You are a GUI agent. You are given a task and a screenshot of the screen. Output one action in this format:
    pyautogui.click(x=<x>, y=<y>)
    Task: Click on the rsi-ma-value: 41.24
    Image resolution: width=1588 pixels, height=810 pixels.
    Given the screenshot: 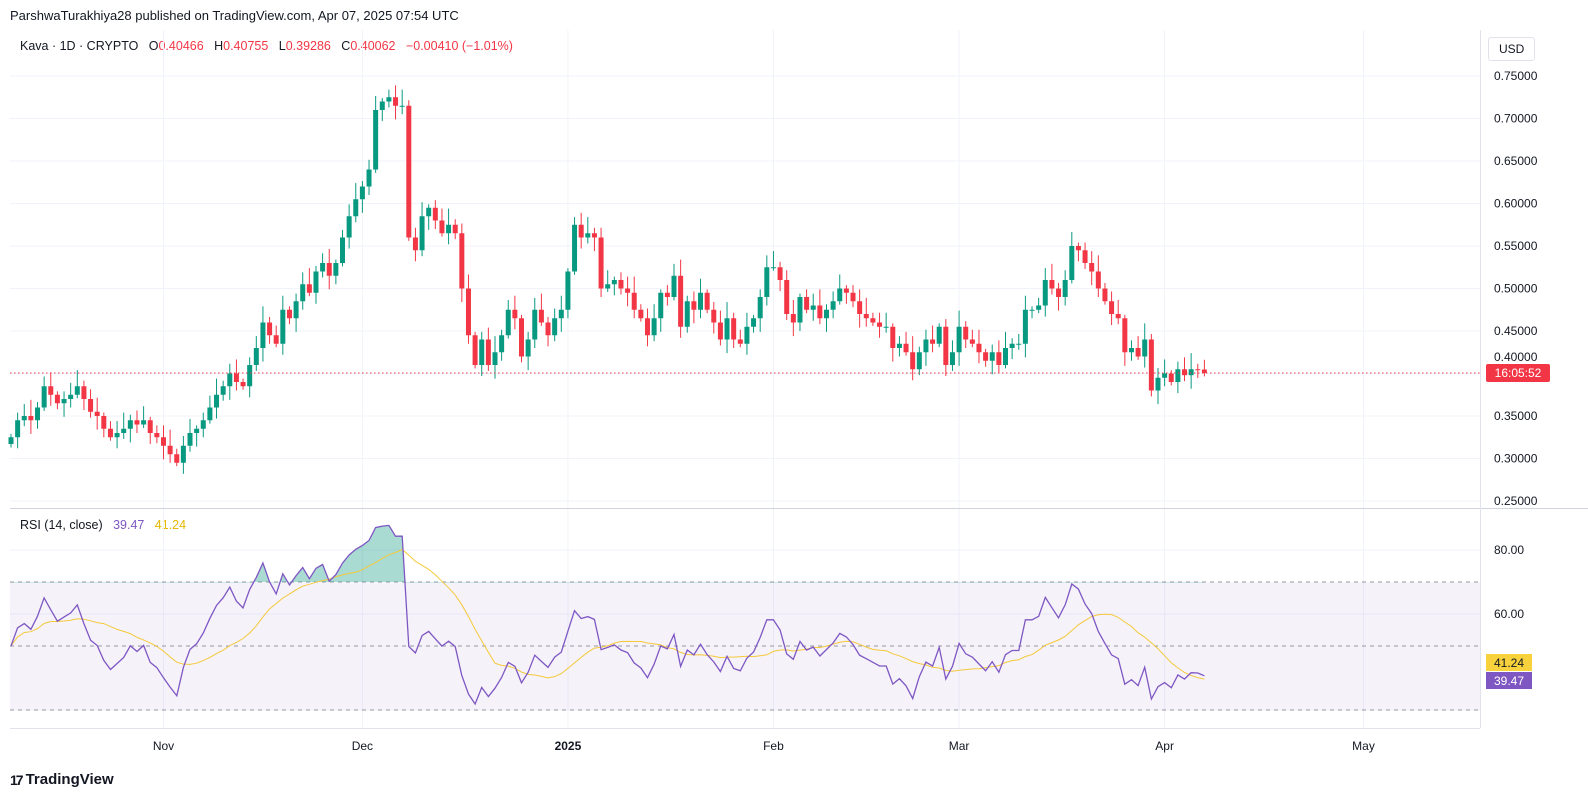 What is the action you would take?
    pyautogui.click(x=170, y=525)
    